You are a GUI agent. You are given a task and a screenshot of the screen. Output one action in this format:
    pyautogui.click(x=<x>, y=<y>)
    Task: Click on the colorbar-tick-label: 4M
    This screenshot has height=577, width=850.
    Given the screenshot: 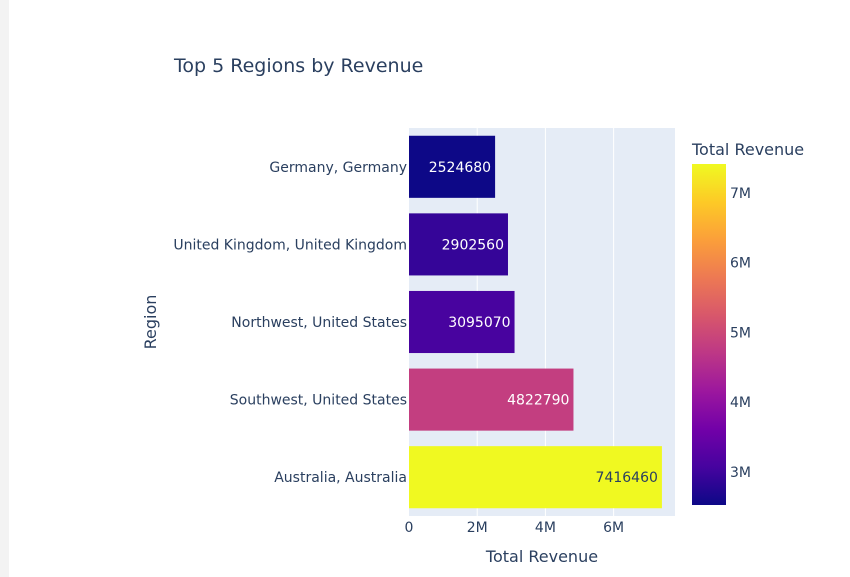 What is the action you would take?
    pyautogui.click(x=740, y=403)
    